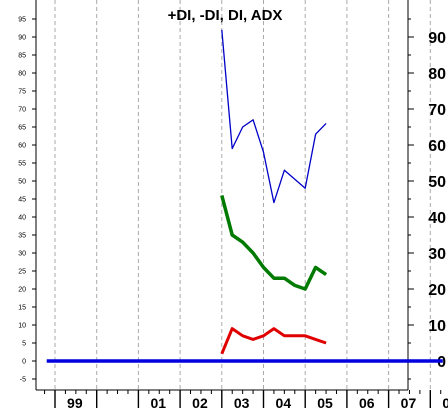 This screenshot has width=448, height=412. Describe the element at coordinates (437, 290) in the screenshot. I see `right-tick-label: 20` at that location.